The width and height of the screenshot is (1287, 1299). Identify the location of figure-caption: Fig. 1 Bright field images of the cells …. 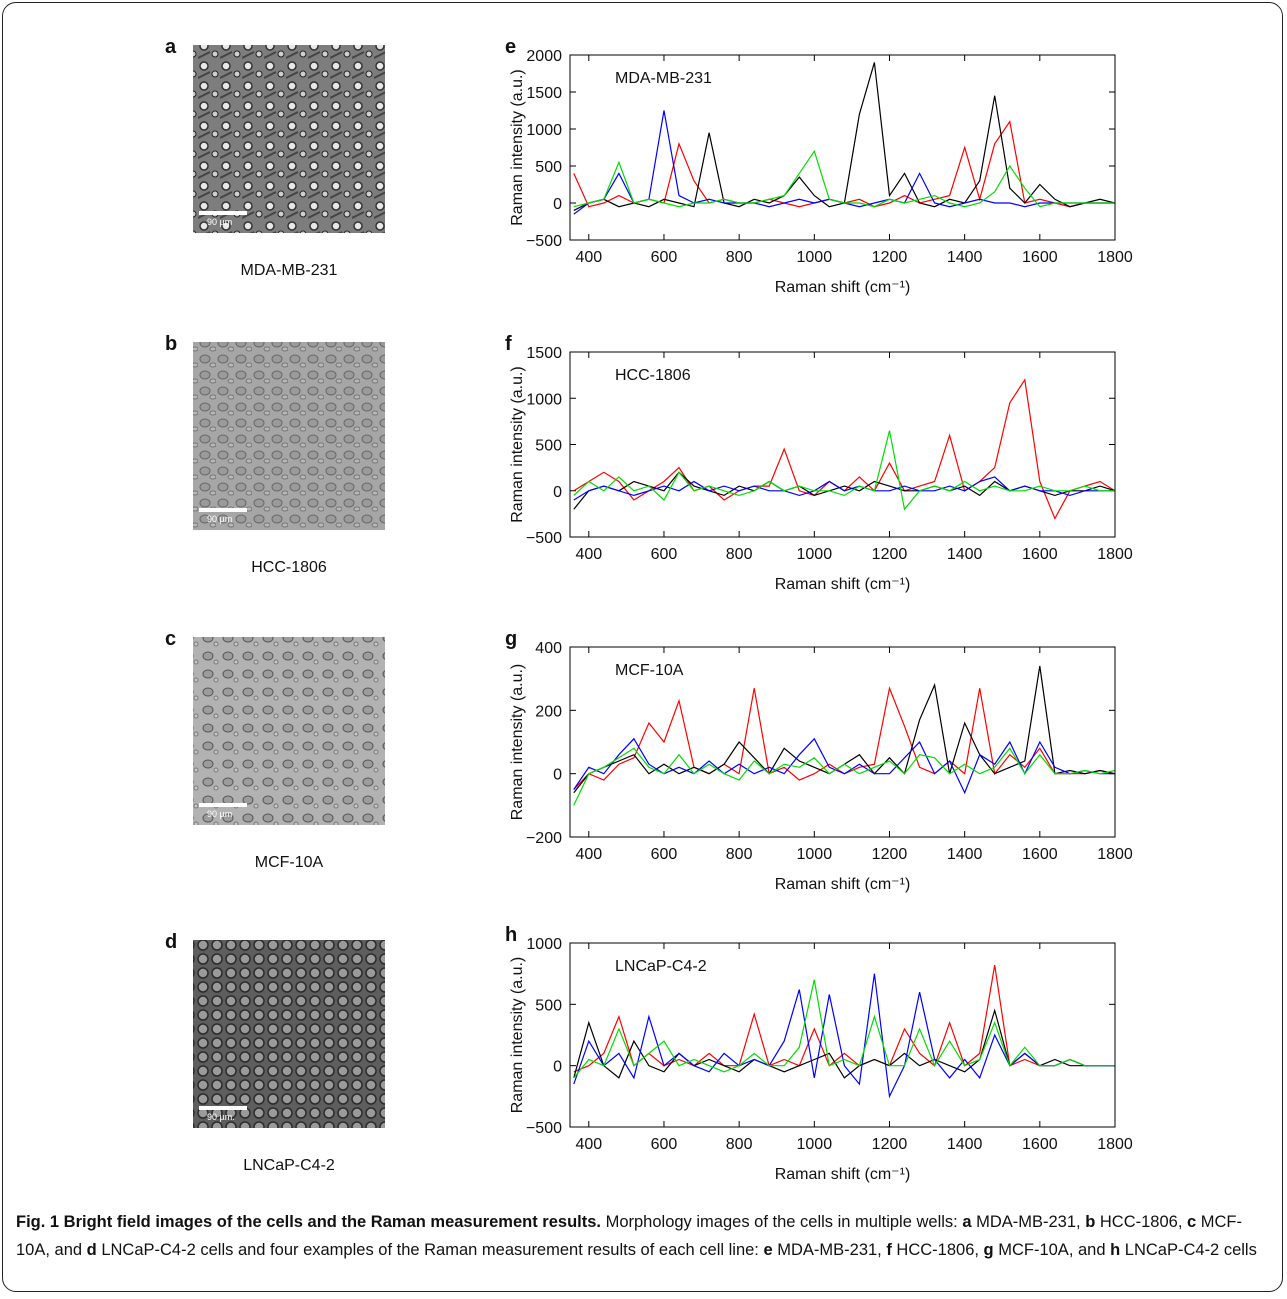
(643, 1236).